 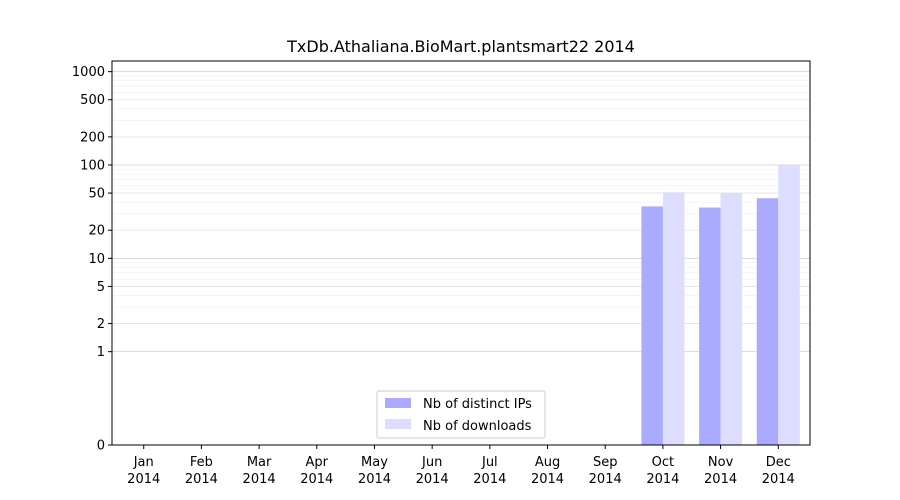 I want to click on x-tick-label-year-8: 2014, so click(x=605, y=479).